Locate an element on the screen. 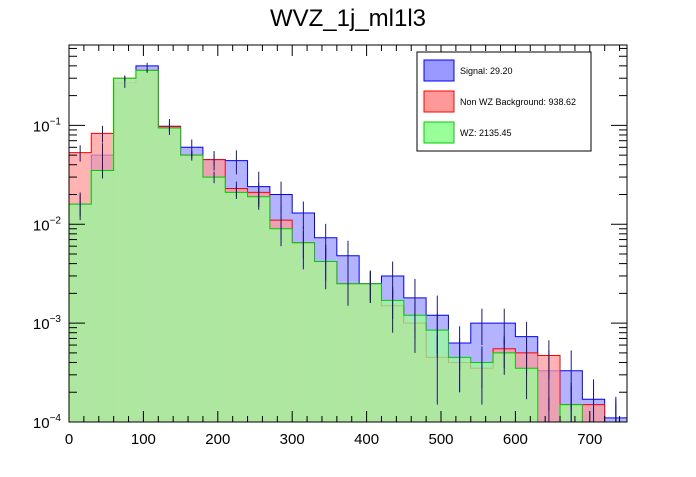 The height and width of the screenshot is (477, 696). y-tick-label: 10⁻² is located at coordinates (47, 224).